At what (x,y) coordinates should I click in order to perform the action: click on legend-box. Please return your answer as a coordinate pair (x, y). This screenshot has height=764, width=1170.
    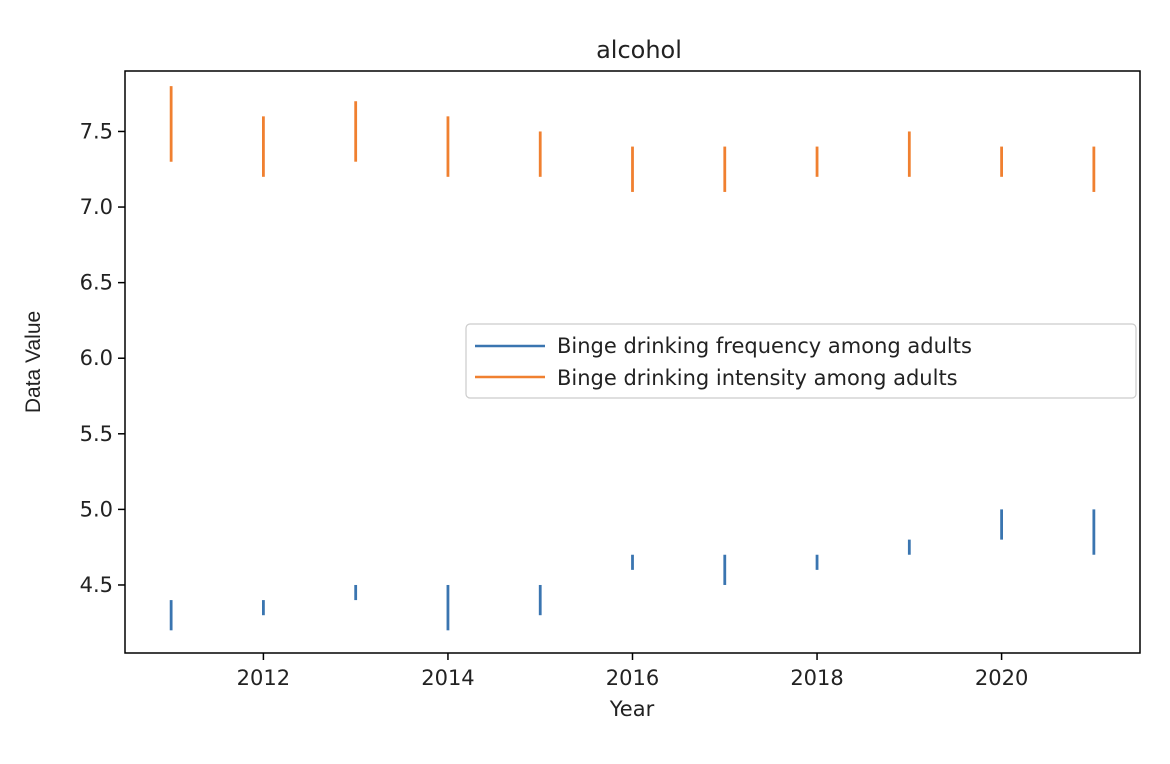
    Looking at the image, I should click on (801, 361).